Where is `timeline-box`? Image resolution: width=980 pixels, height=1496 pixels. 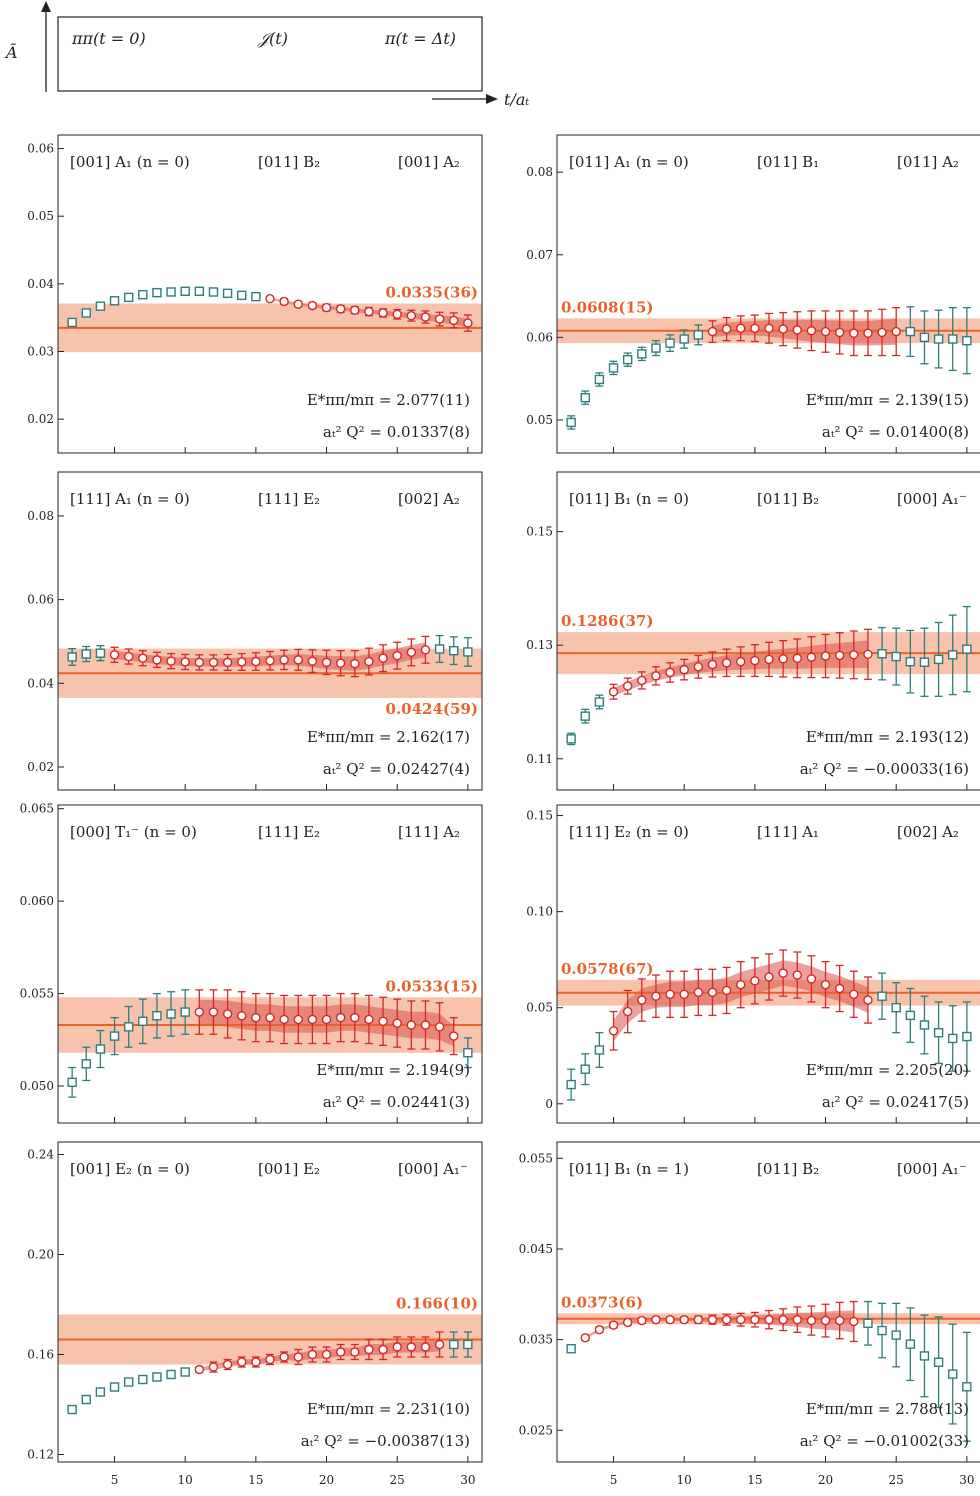 timeline-box is located at coordinates (270, 54).